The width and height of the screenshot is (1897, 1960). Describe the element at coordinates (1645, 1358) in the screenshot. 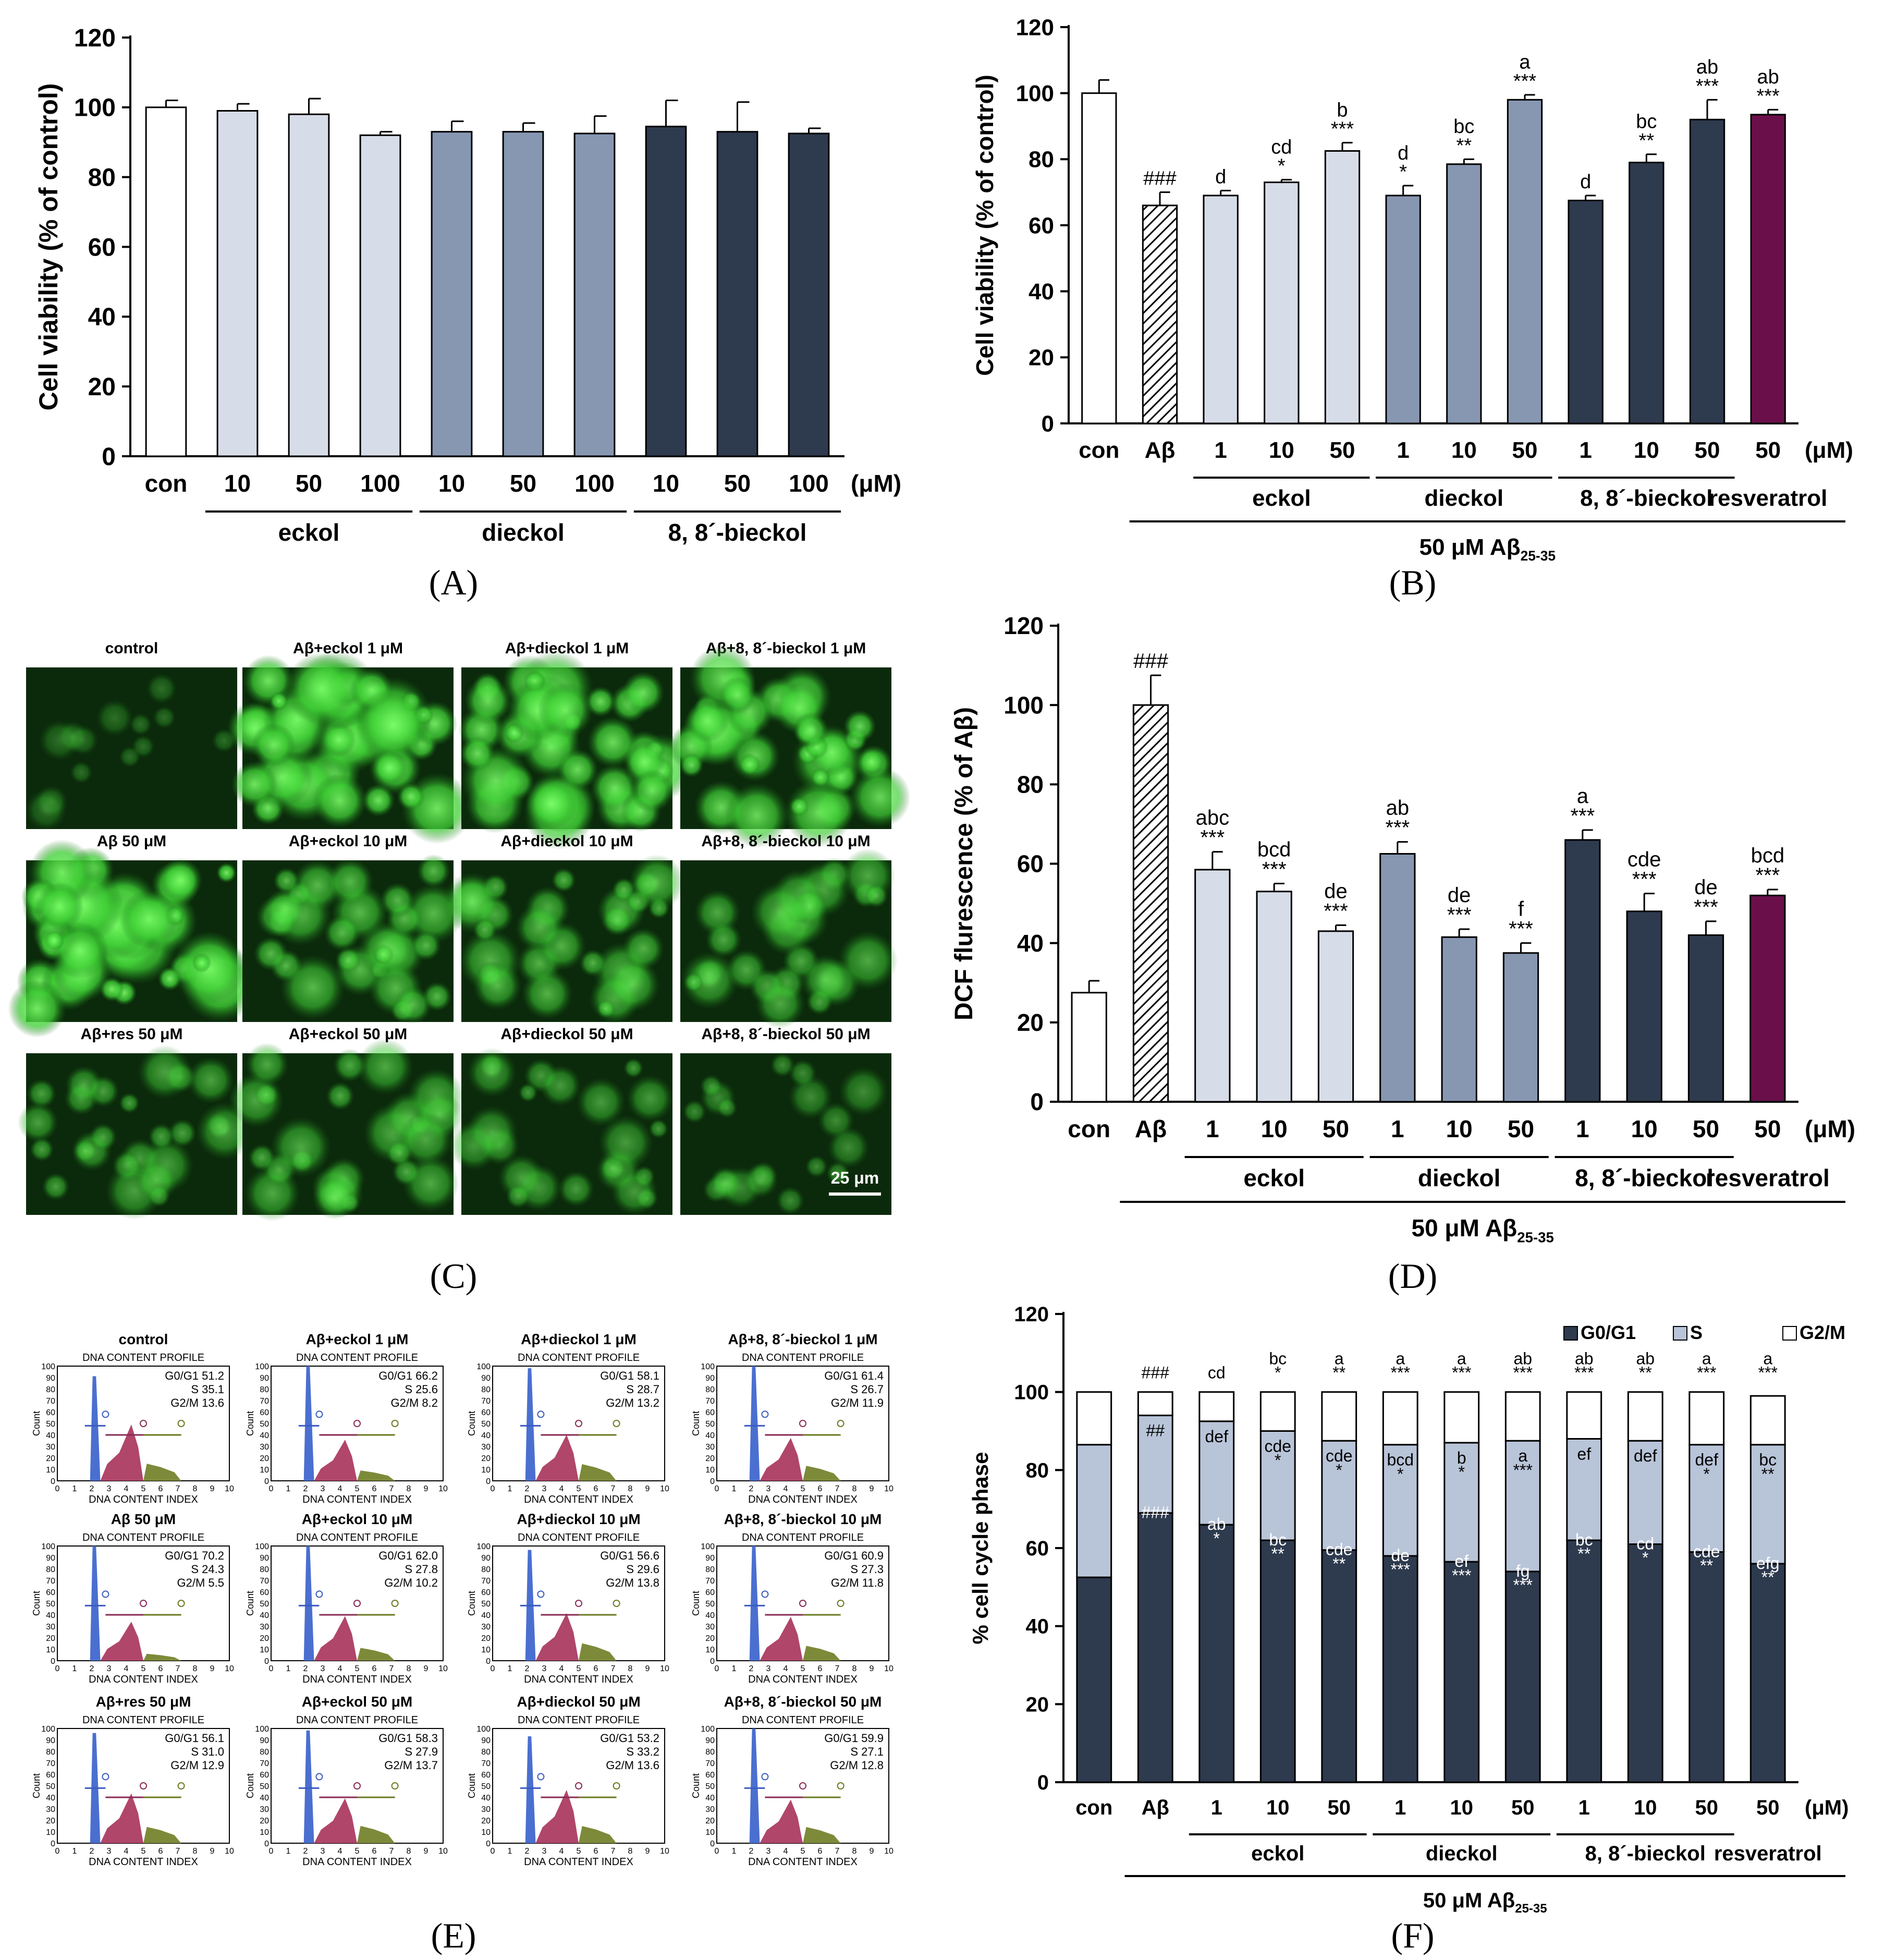

I see `significance-label: ab` at that location.